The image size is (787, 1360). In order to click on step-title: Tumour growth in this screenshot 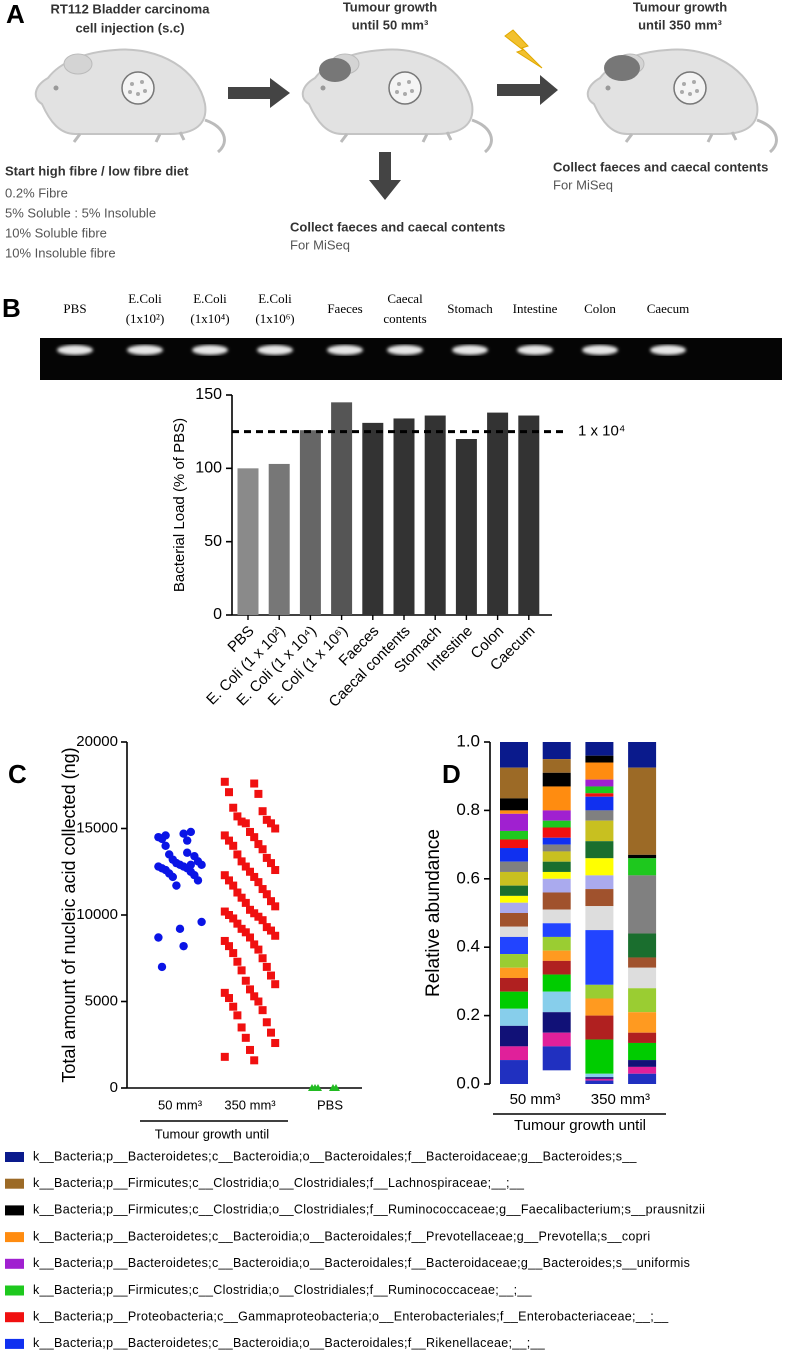, I will do `click(390, 7)`.